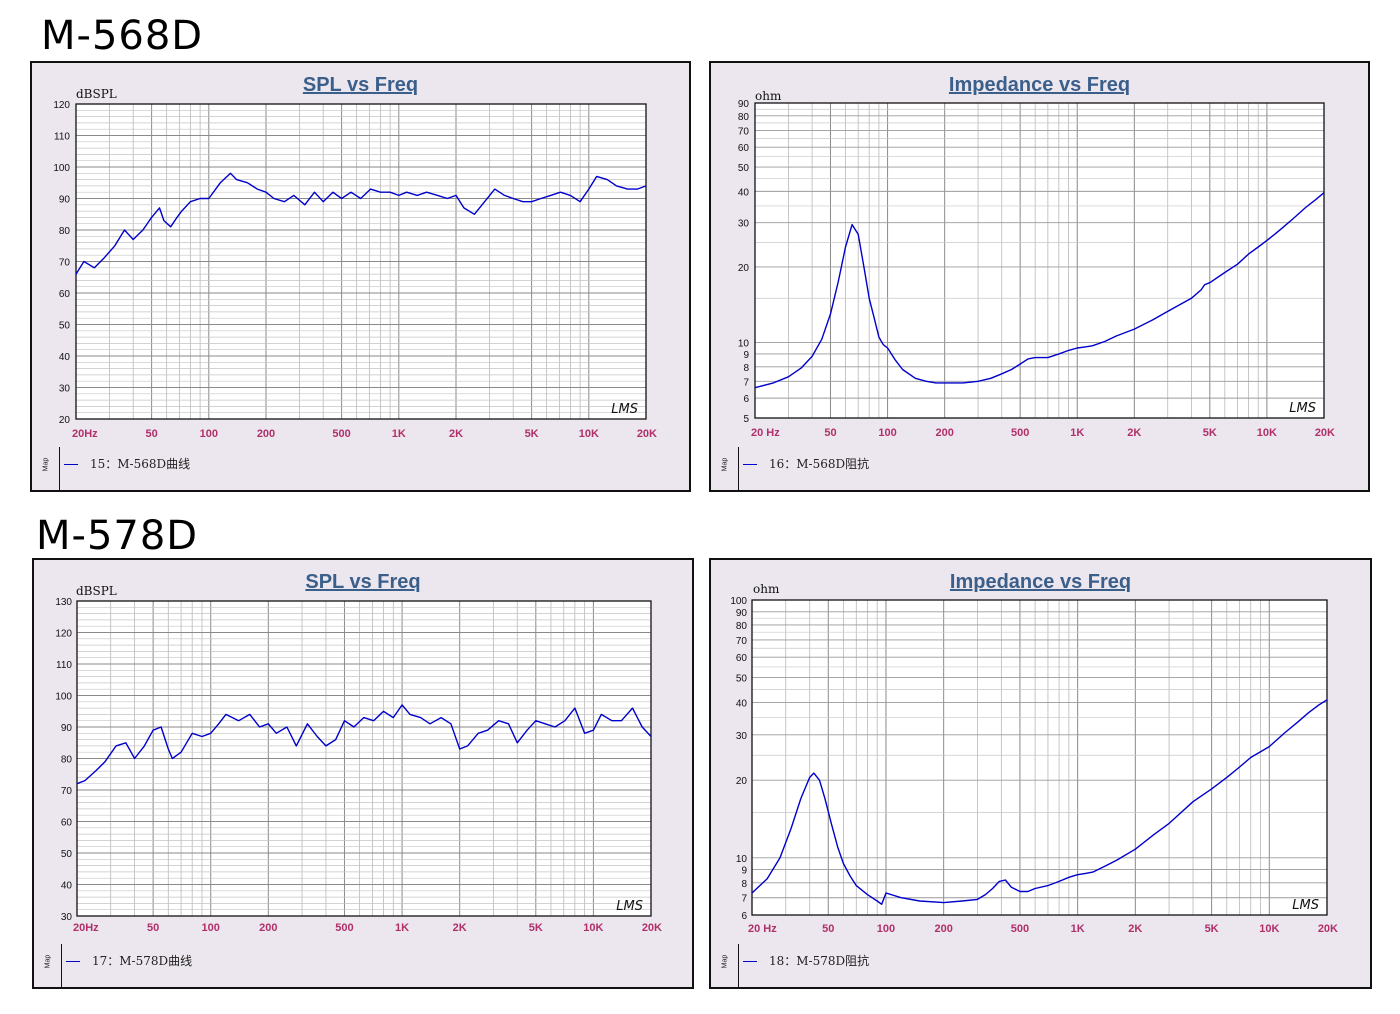 The height and width of the screenshot is (1014, 1400). Describe the element at coordinates (742, 859) in the screenshot. I see `y-tick-label: 10` at that location.